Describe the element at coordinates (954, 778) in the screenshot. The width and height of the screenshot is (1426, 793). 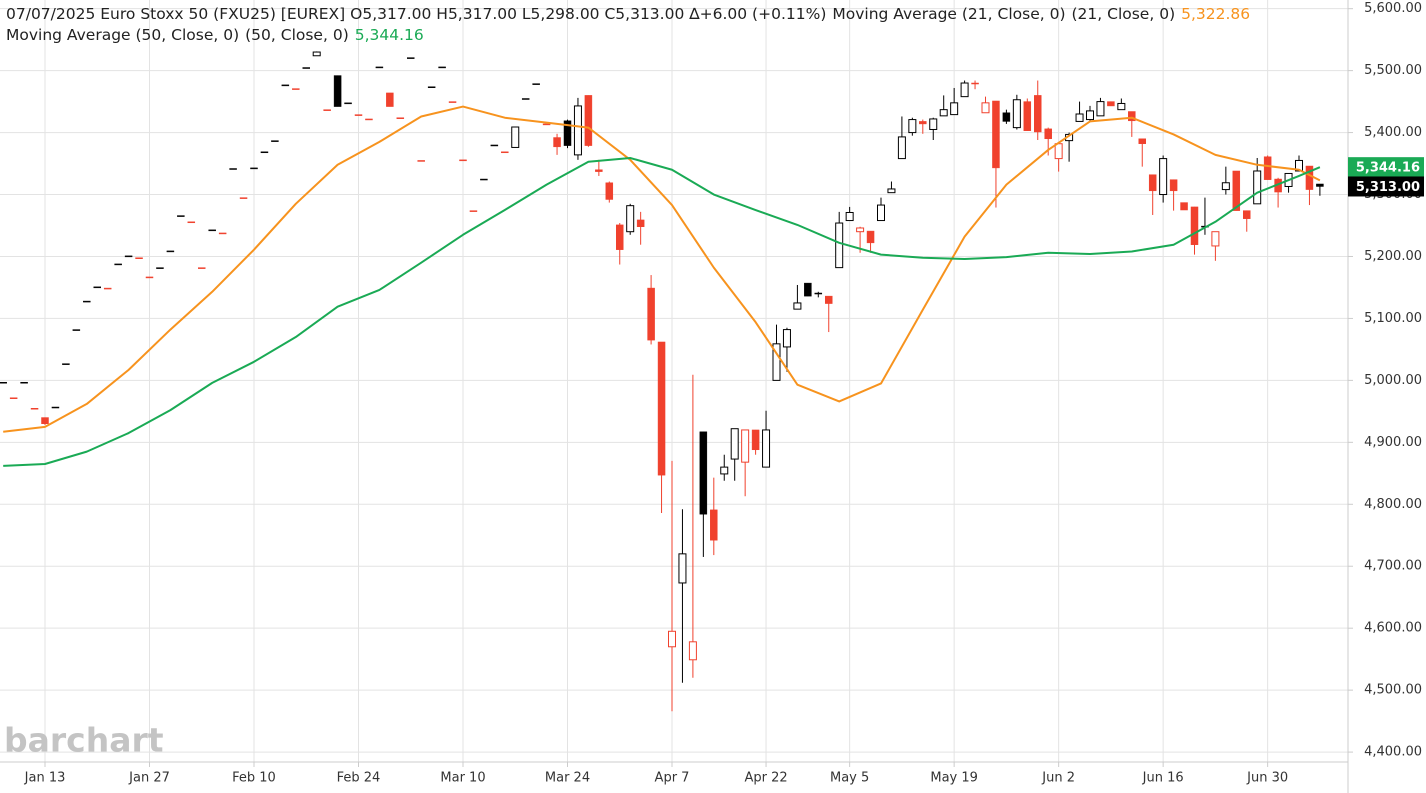
I see `x-tick-label: May 19` at that location.